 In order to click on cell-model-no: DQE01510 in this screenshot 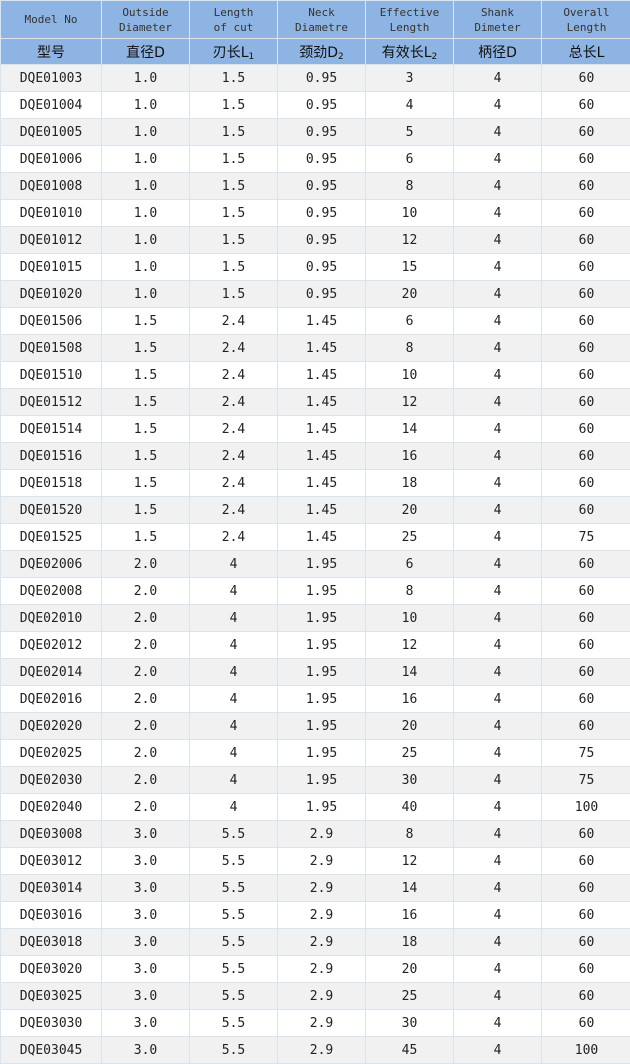, I will do `click(51, 375)`.